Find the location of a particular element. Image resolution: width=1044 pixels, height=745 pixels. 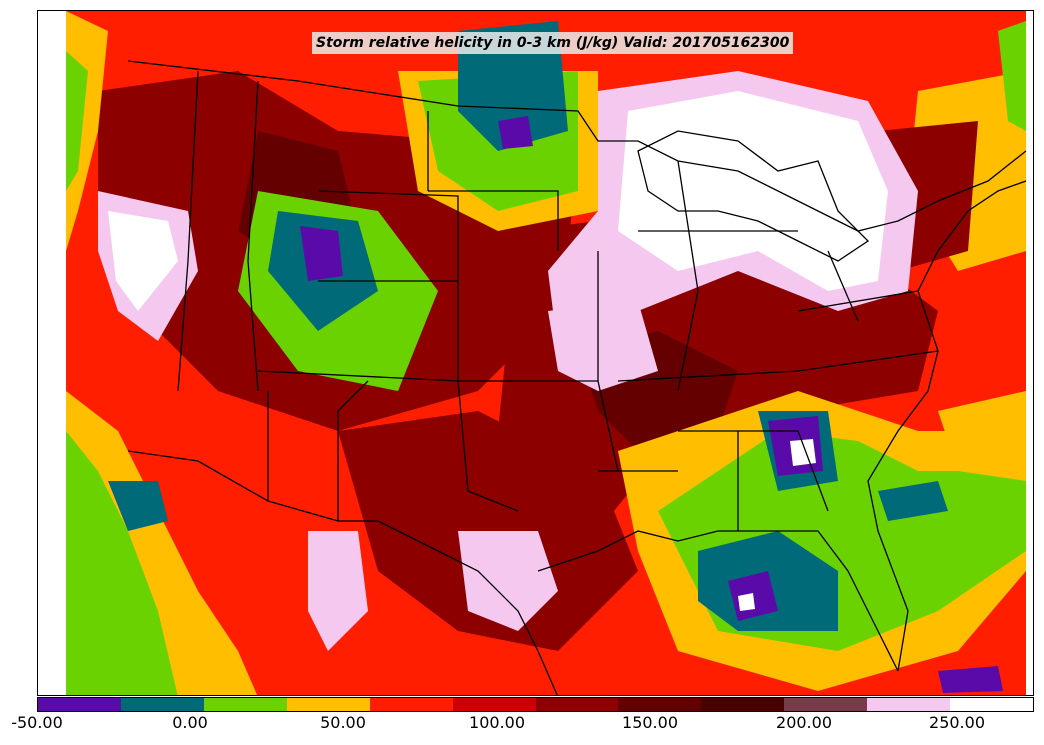

atlantic-coast is located at coordinates (947, 426).